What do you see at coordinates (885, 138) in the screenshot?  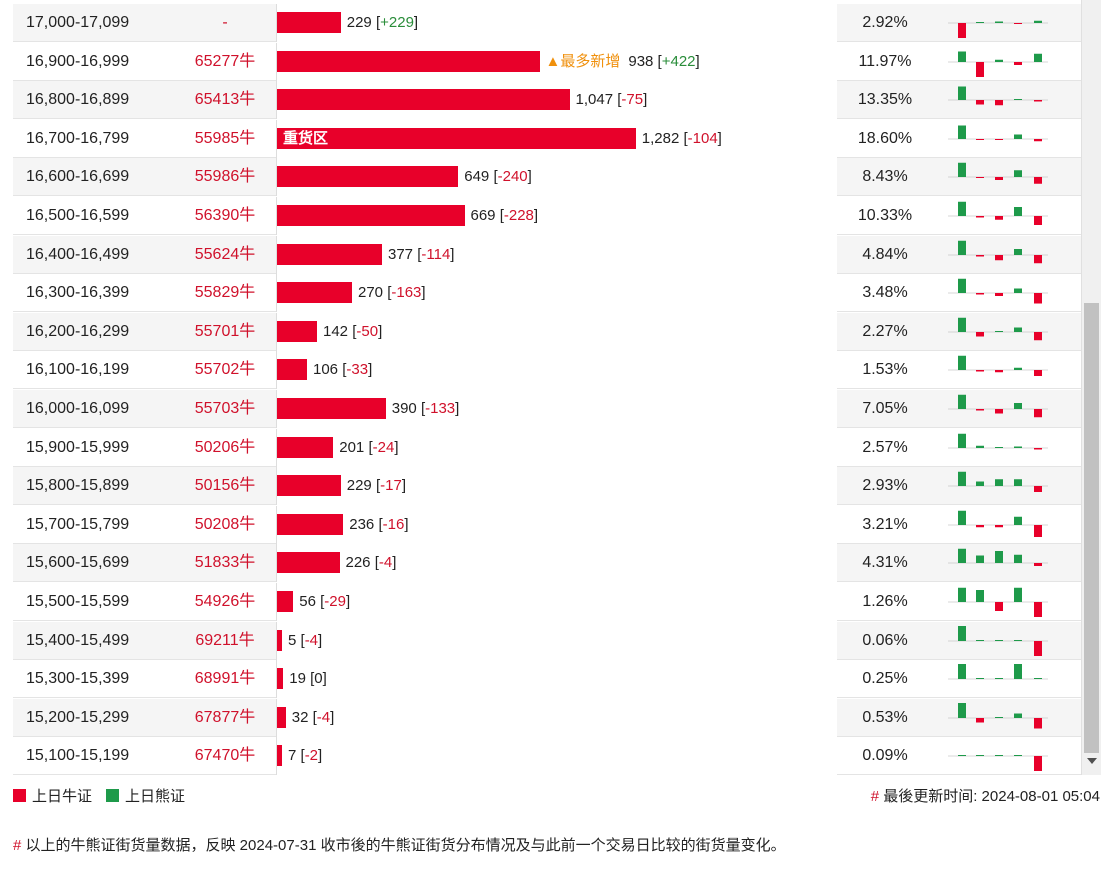 I see `percentage: 18.60%` at bounding box center [885, 138].